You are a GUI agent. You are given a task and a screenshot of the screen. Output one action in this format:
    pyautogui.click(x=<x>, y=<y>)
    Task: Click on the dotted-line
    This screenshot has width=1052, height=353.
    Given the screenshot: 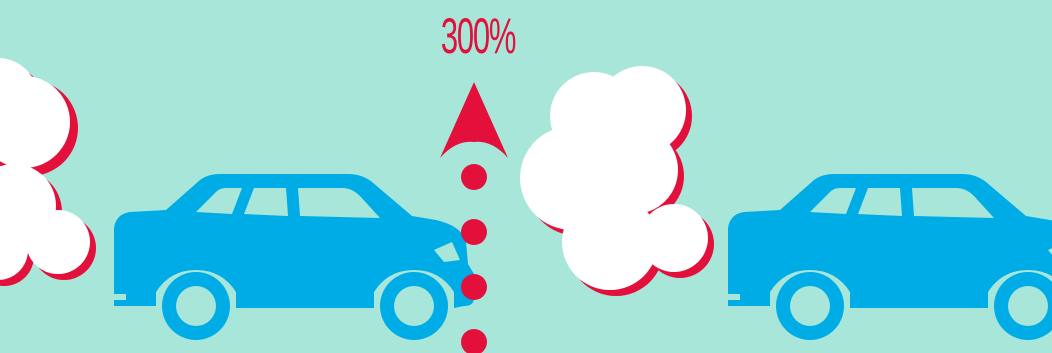 What is the action you would take?
    pyautogui.click(x=474, y=258)
    